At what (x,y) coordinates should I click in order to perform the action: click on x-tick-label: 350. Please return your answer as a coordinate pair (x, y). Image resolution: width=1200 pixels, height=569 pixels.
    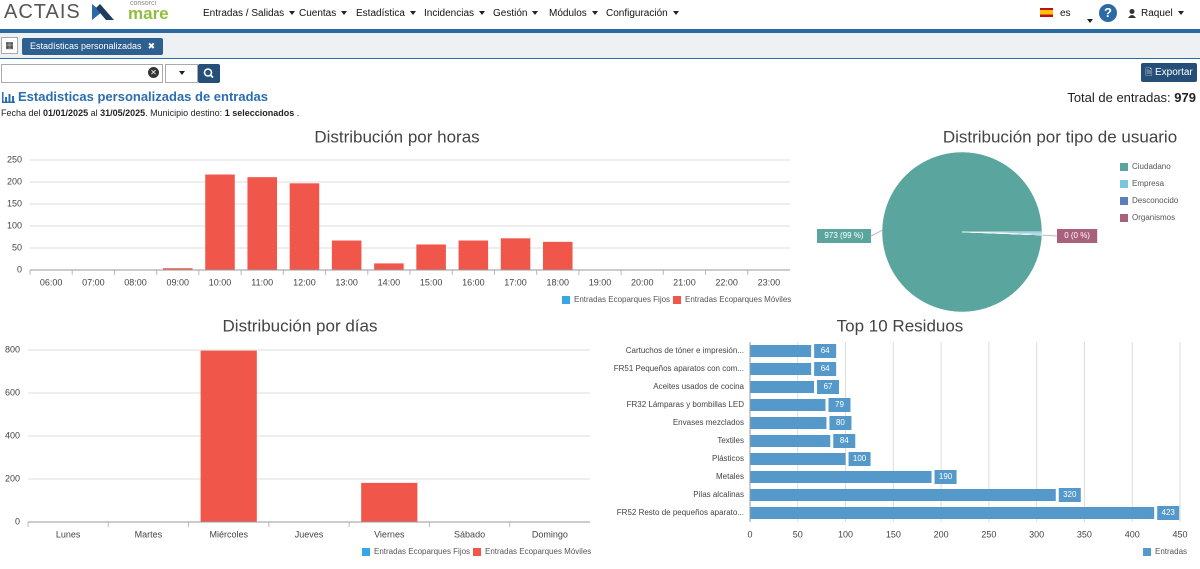
    Looking at the image, I should click on (1084, 534).